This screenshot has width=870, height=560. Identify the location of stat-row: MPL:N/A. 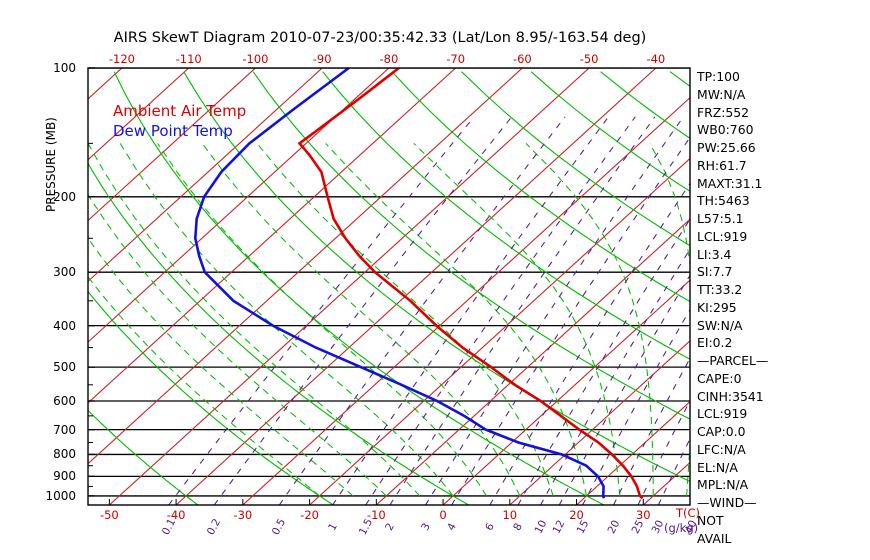
(723, 485).